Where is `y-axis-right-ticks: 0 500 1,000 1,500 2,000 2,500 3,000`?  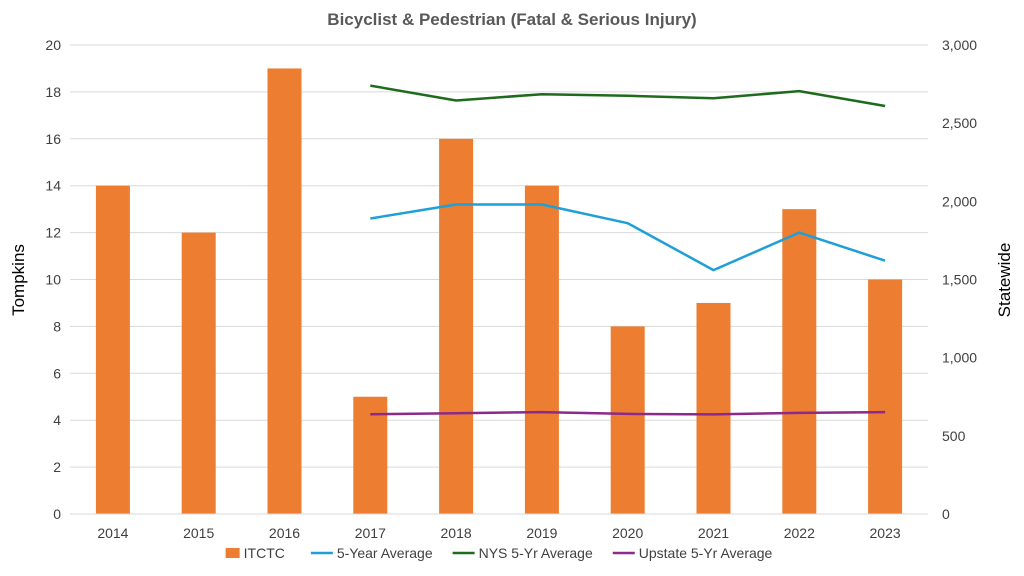 y-axis-right-ticks: 0 500 1,000 1,500 2,000 2,500 3,000 is located at coordinates (959, 279).